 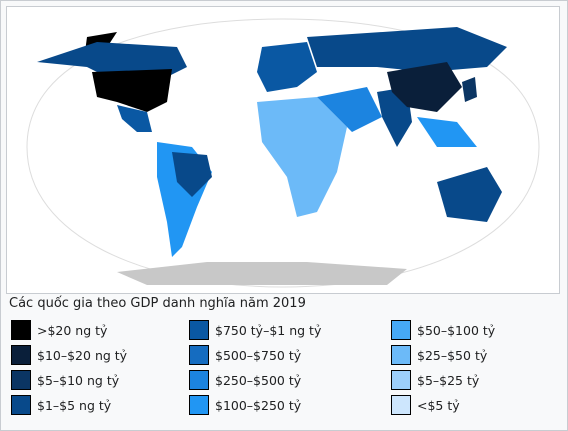 What do you see at coordinates (438, 405) in the screenshot?
I see `legend-label: <$5 tỷ` at bounding box center [438, 405].